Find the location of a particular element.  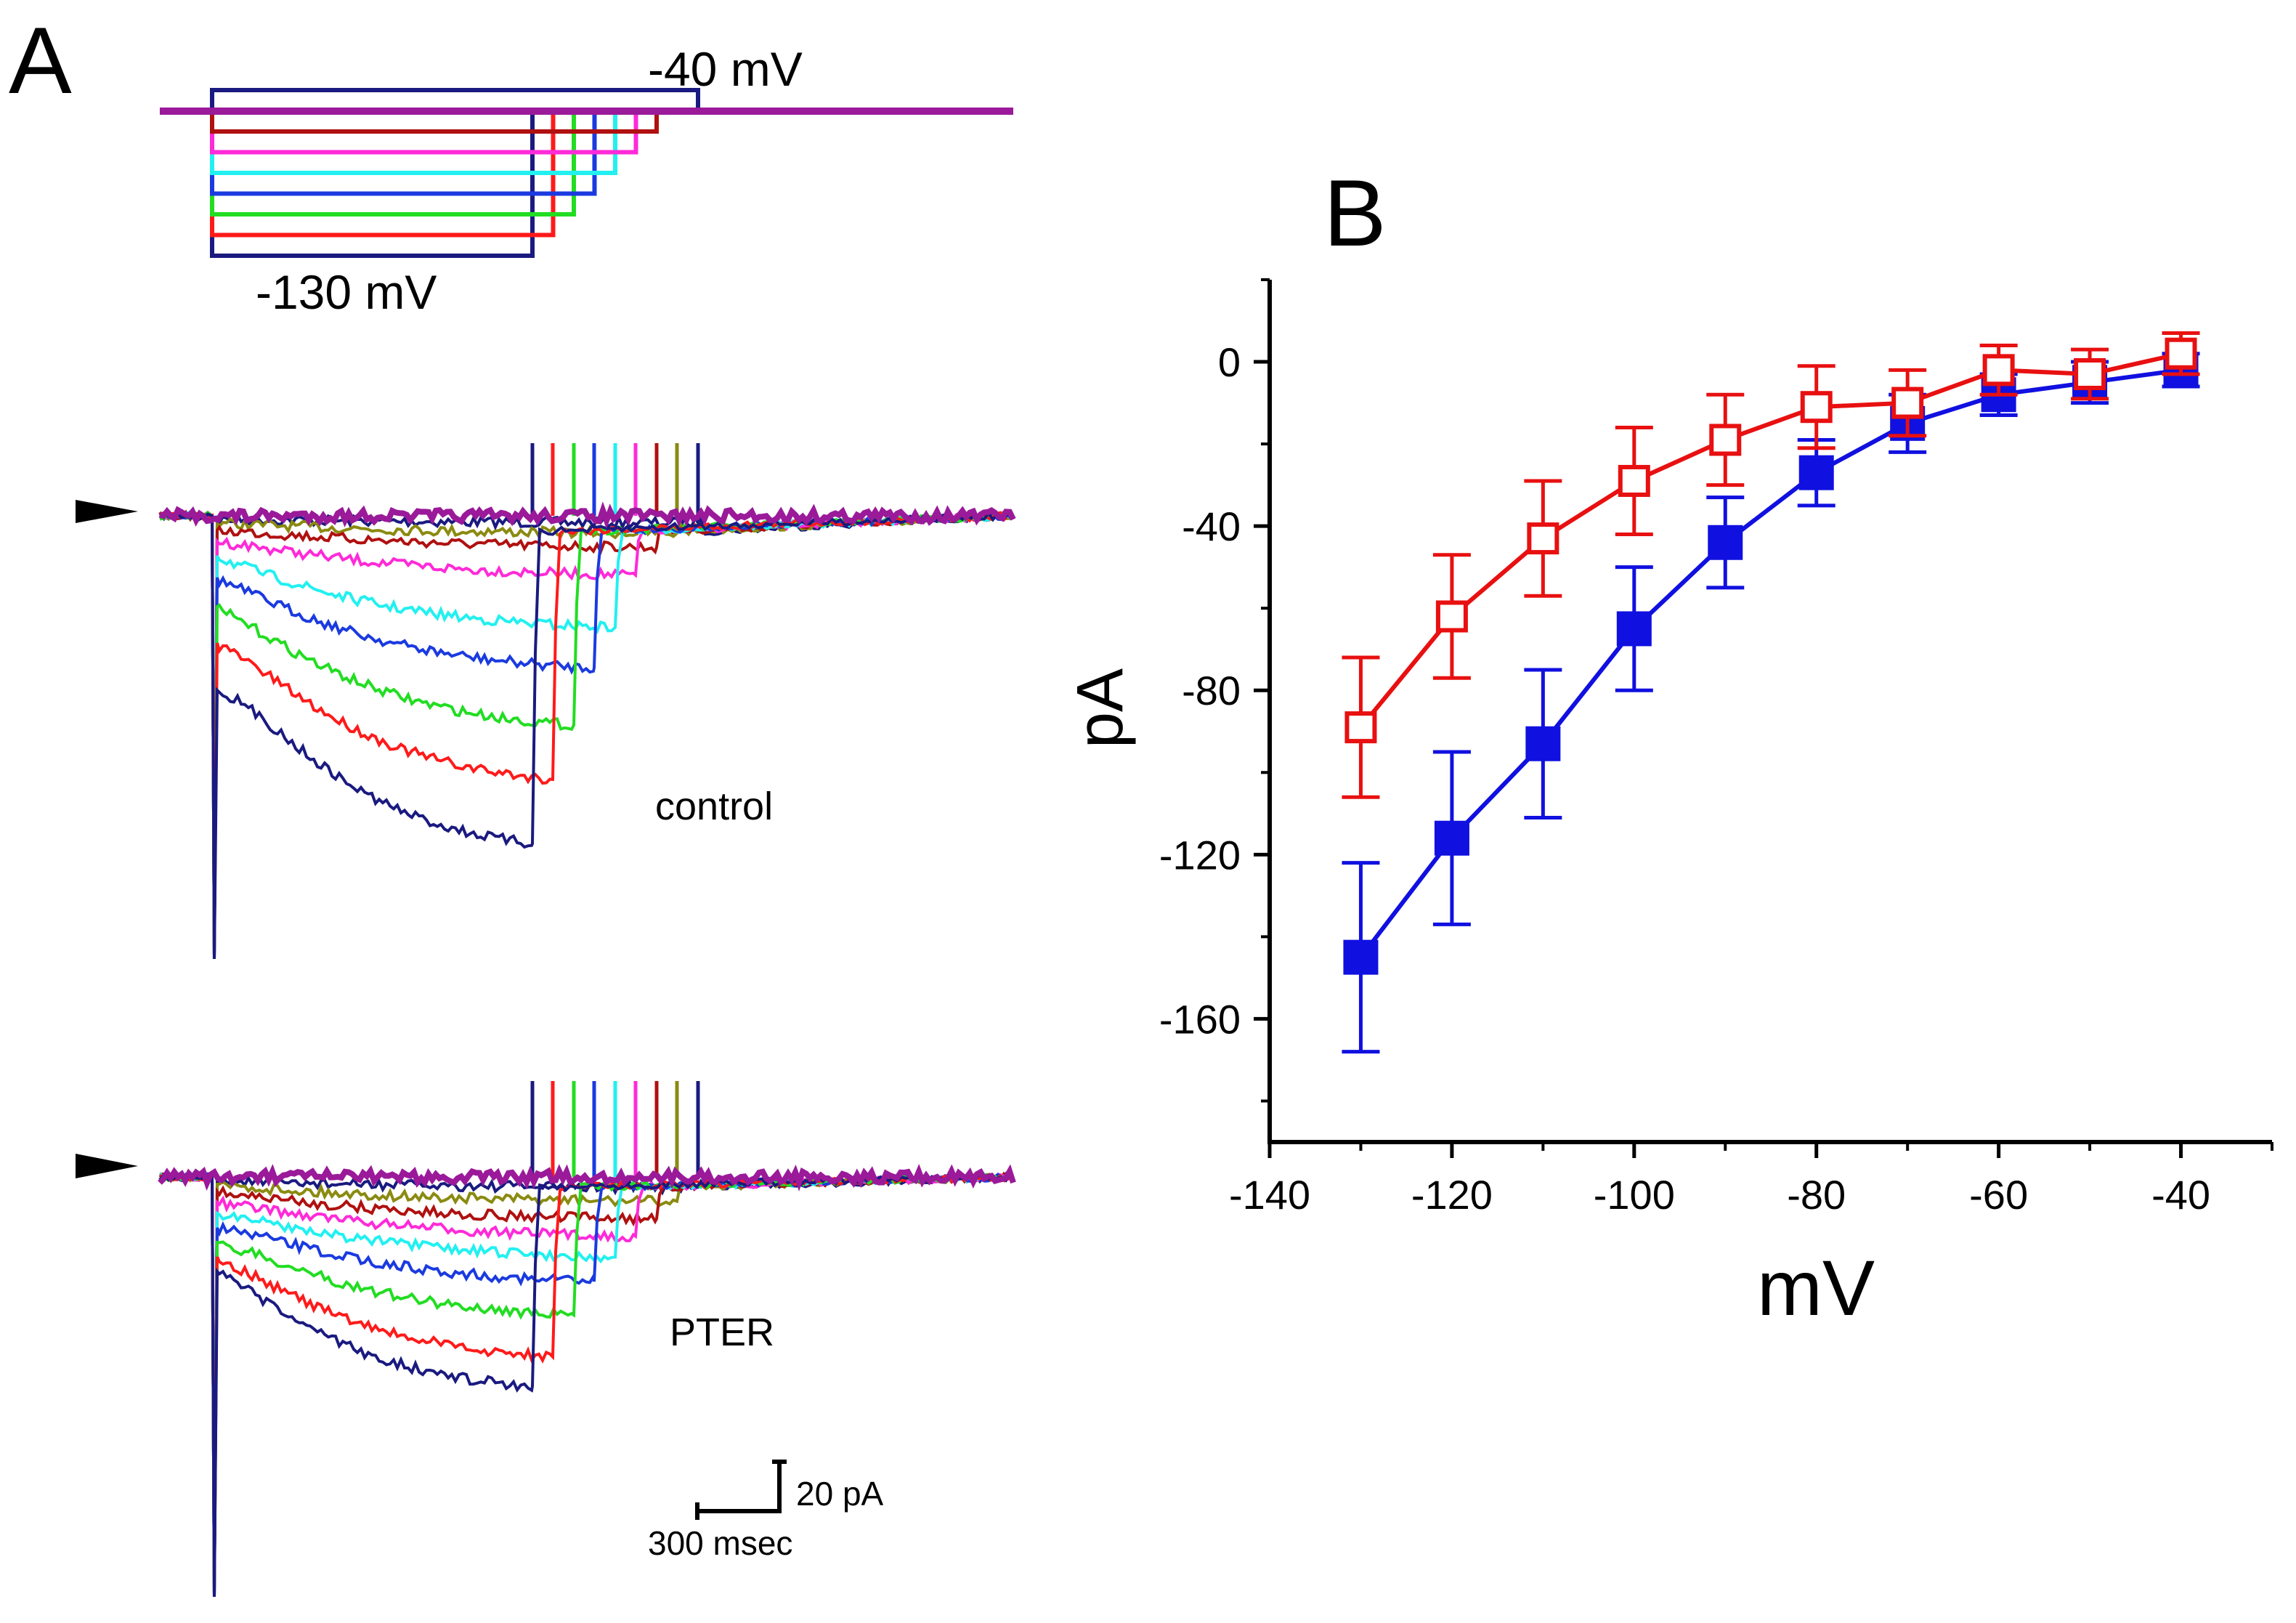

y-tick-label: -80 is located at coordinates (1212, 690).